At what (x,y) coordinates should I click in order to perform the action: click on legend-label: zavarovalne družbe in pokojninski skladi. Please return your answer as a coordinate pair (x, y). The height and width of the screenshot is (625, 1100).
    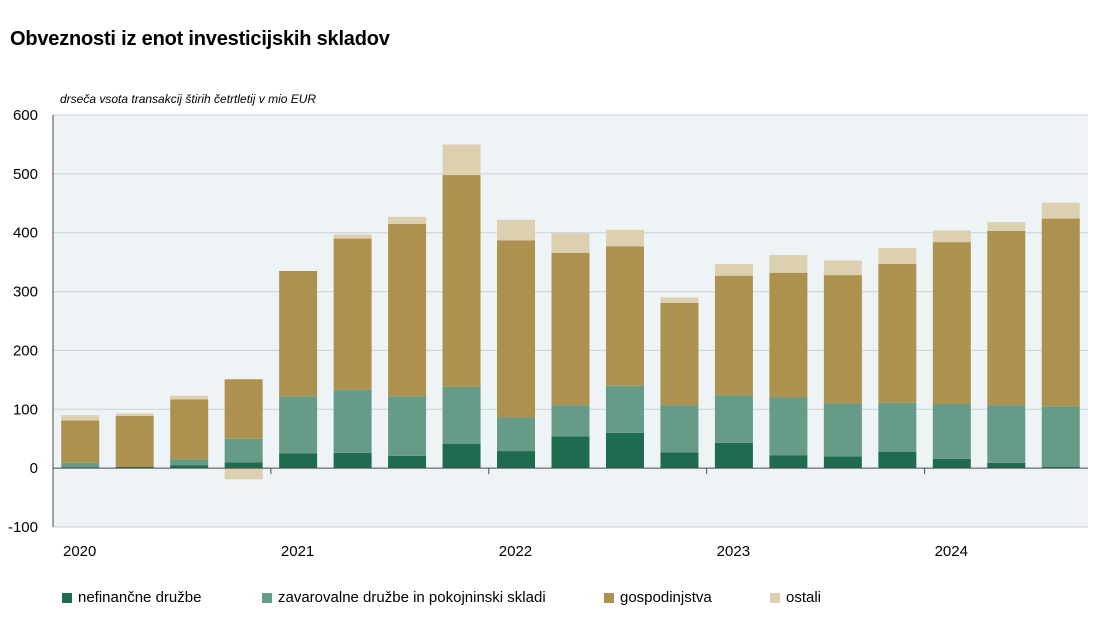
    Looking at the image, I should click on (412, 597).